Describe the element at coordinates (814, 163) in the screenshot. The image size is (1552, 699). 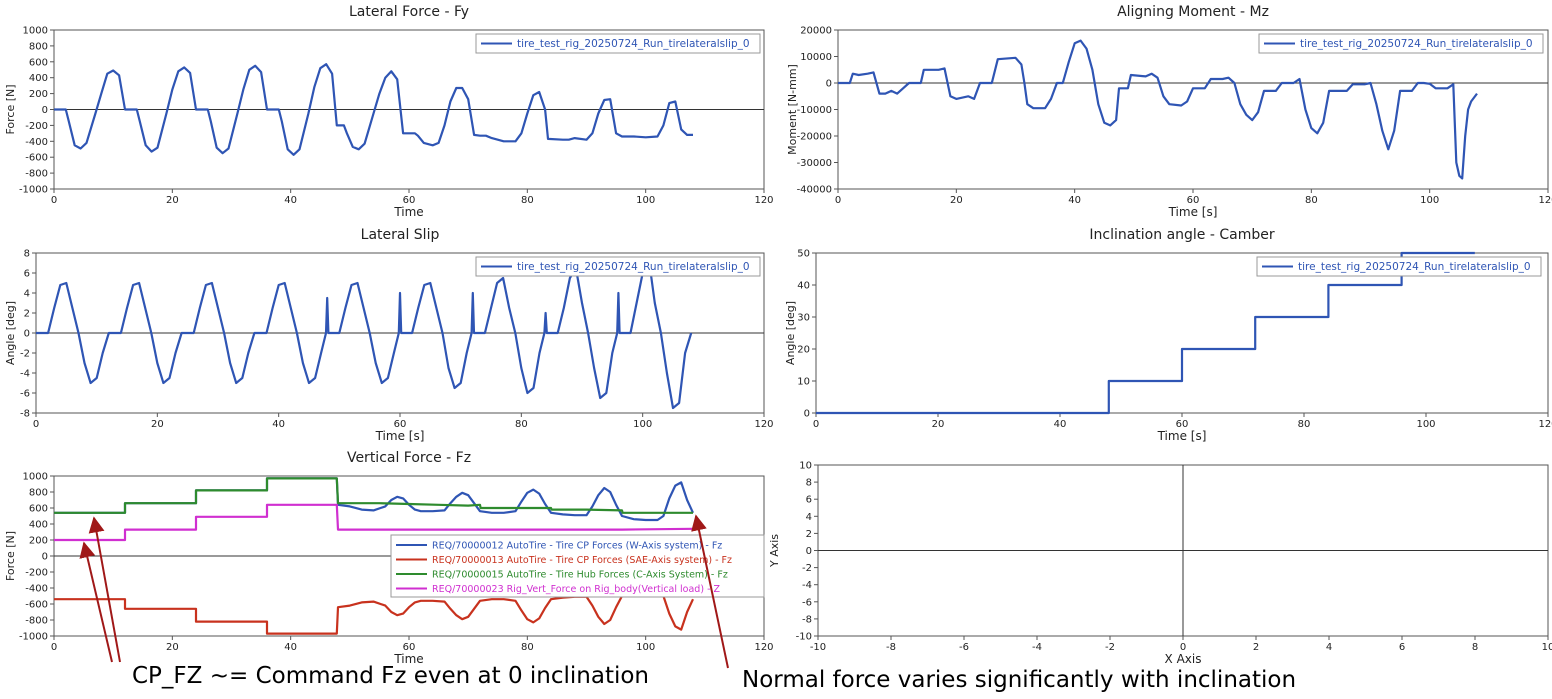
I see `y-tick-label: -30000` at that location.